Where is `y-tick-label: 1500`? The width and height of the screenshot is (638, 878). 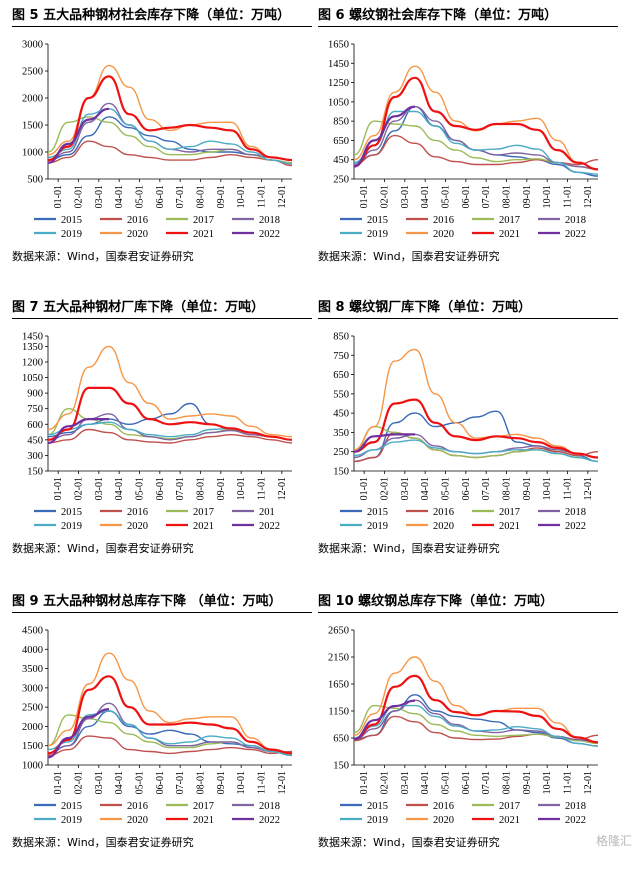
y-tick-label: 1500 is located at coordinates (32, 746).